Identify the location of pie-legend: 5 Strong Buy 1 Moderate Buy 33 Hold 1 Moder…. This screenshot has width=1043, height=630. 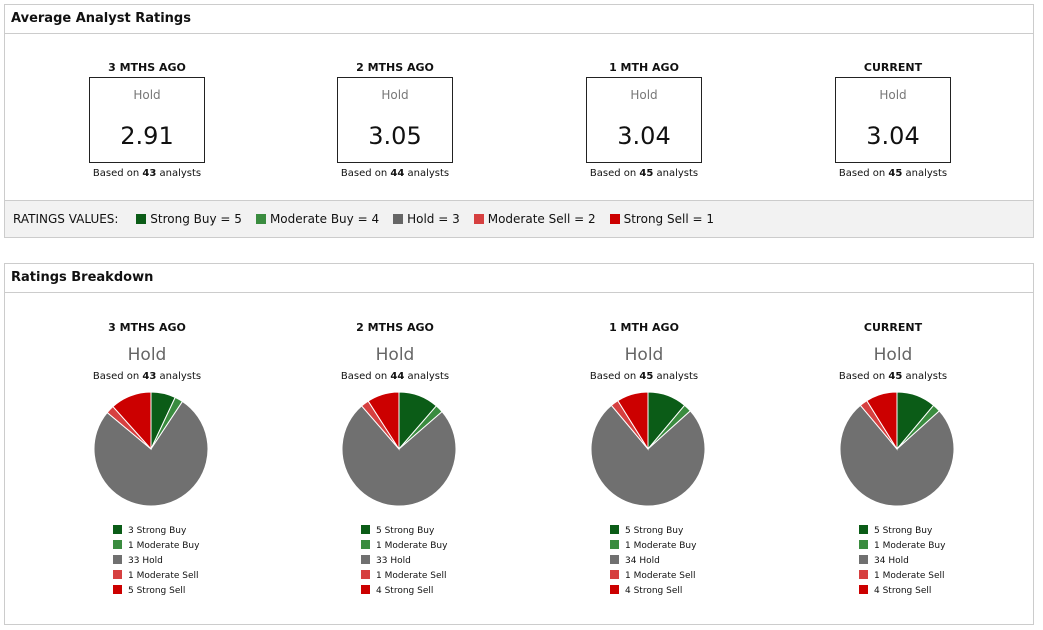
(428, 561).